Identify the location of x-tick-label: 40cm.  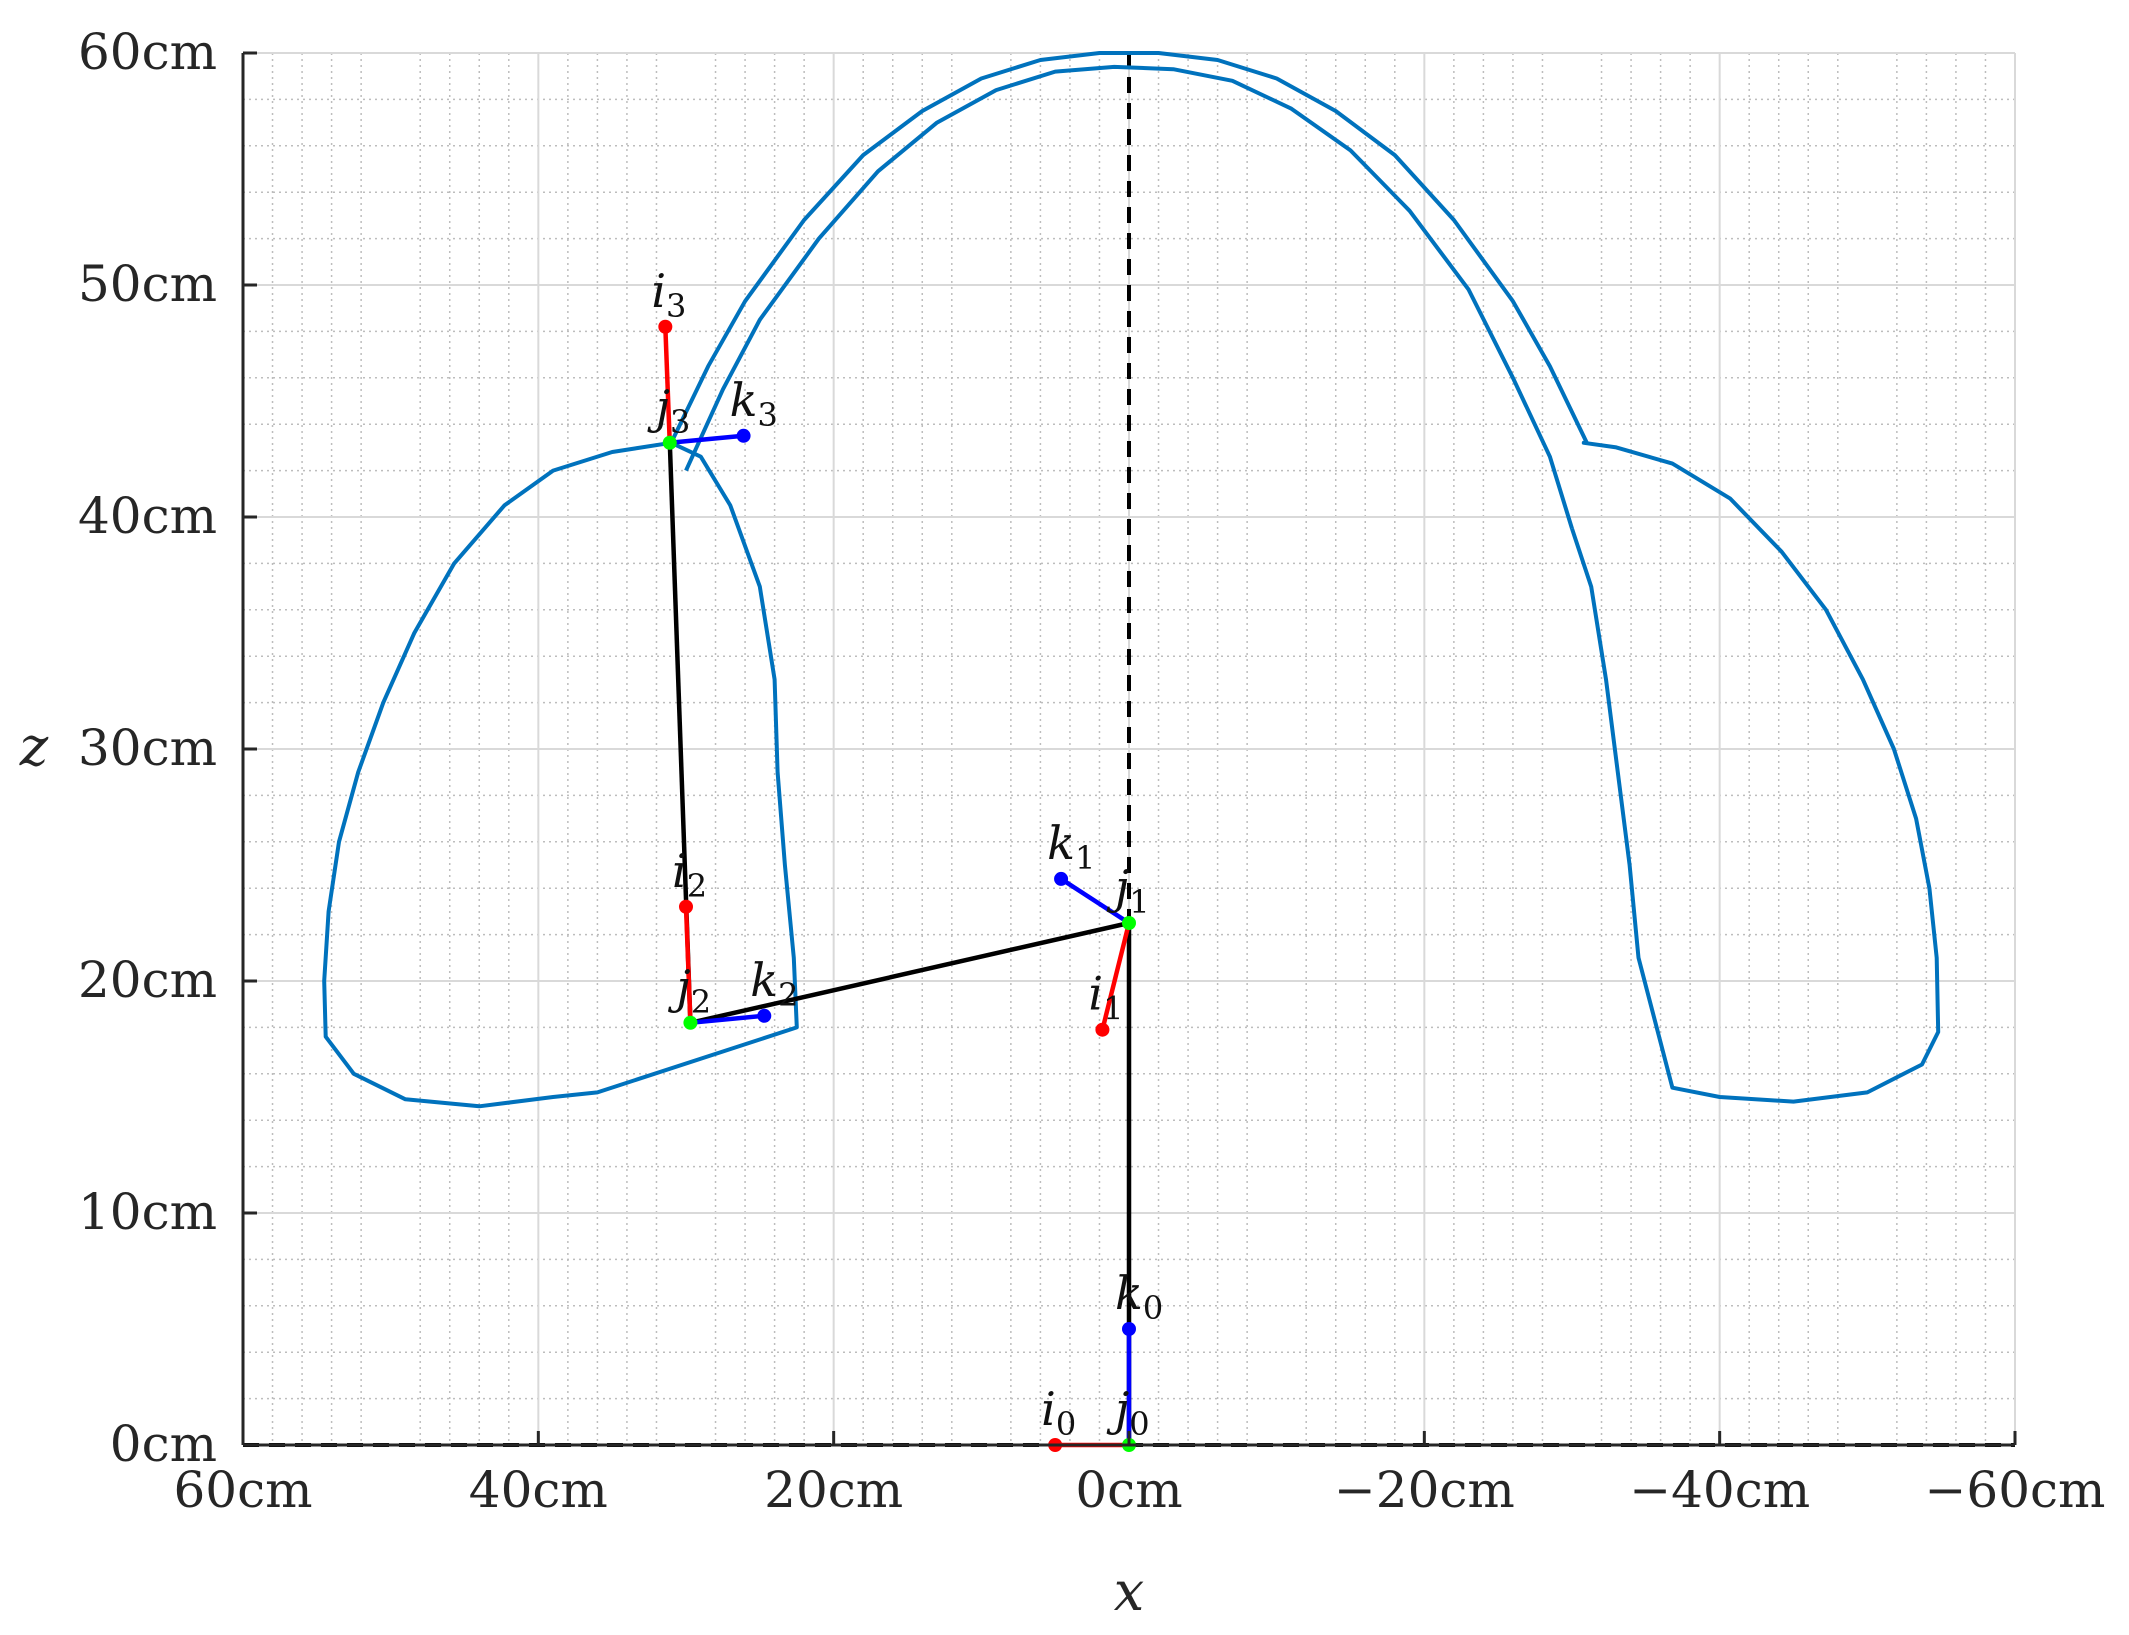
(538, 1490).